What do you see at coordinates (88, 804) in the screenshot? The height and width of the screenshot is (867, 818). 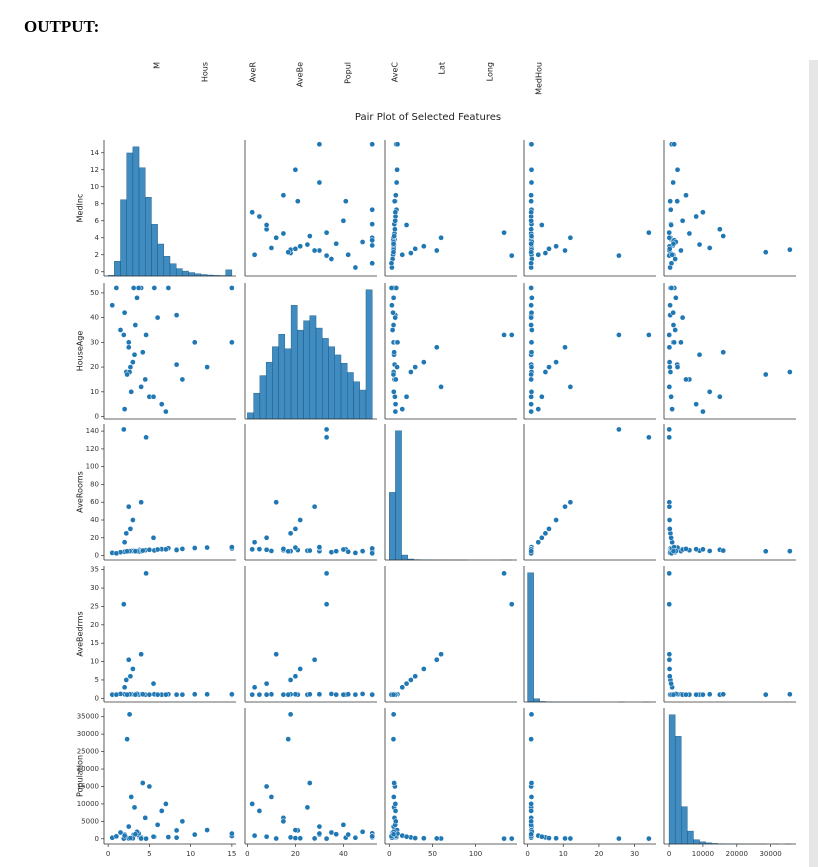 I see `y-tick-label: 10000` at bounding box center [88, 804].